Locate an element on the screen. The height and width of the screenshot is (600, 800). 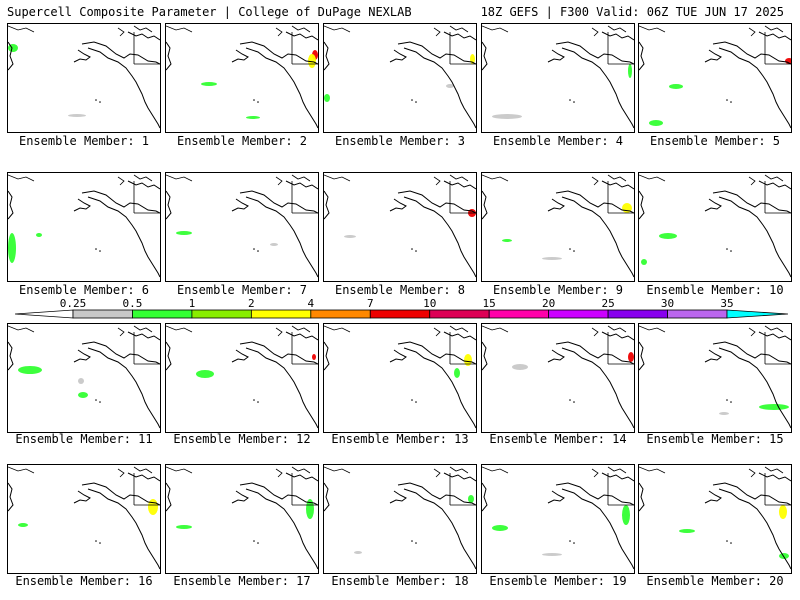
colorbar-tick-label: 0.5 is located at coordinates (132, 303).